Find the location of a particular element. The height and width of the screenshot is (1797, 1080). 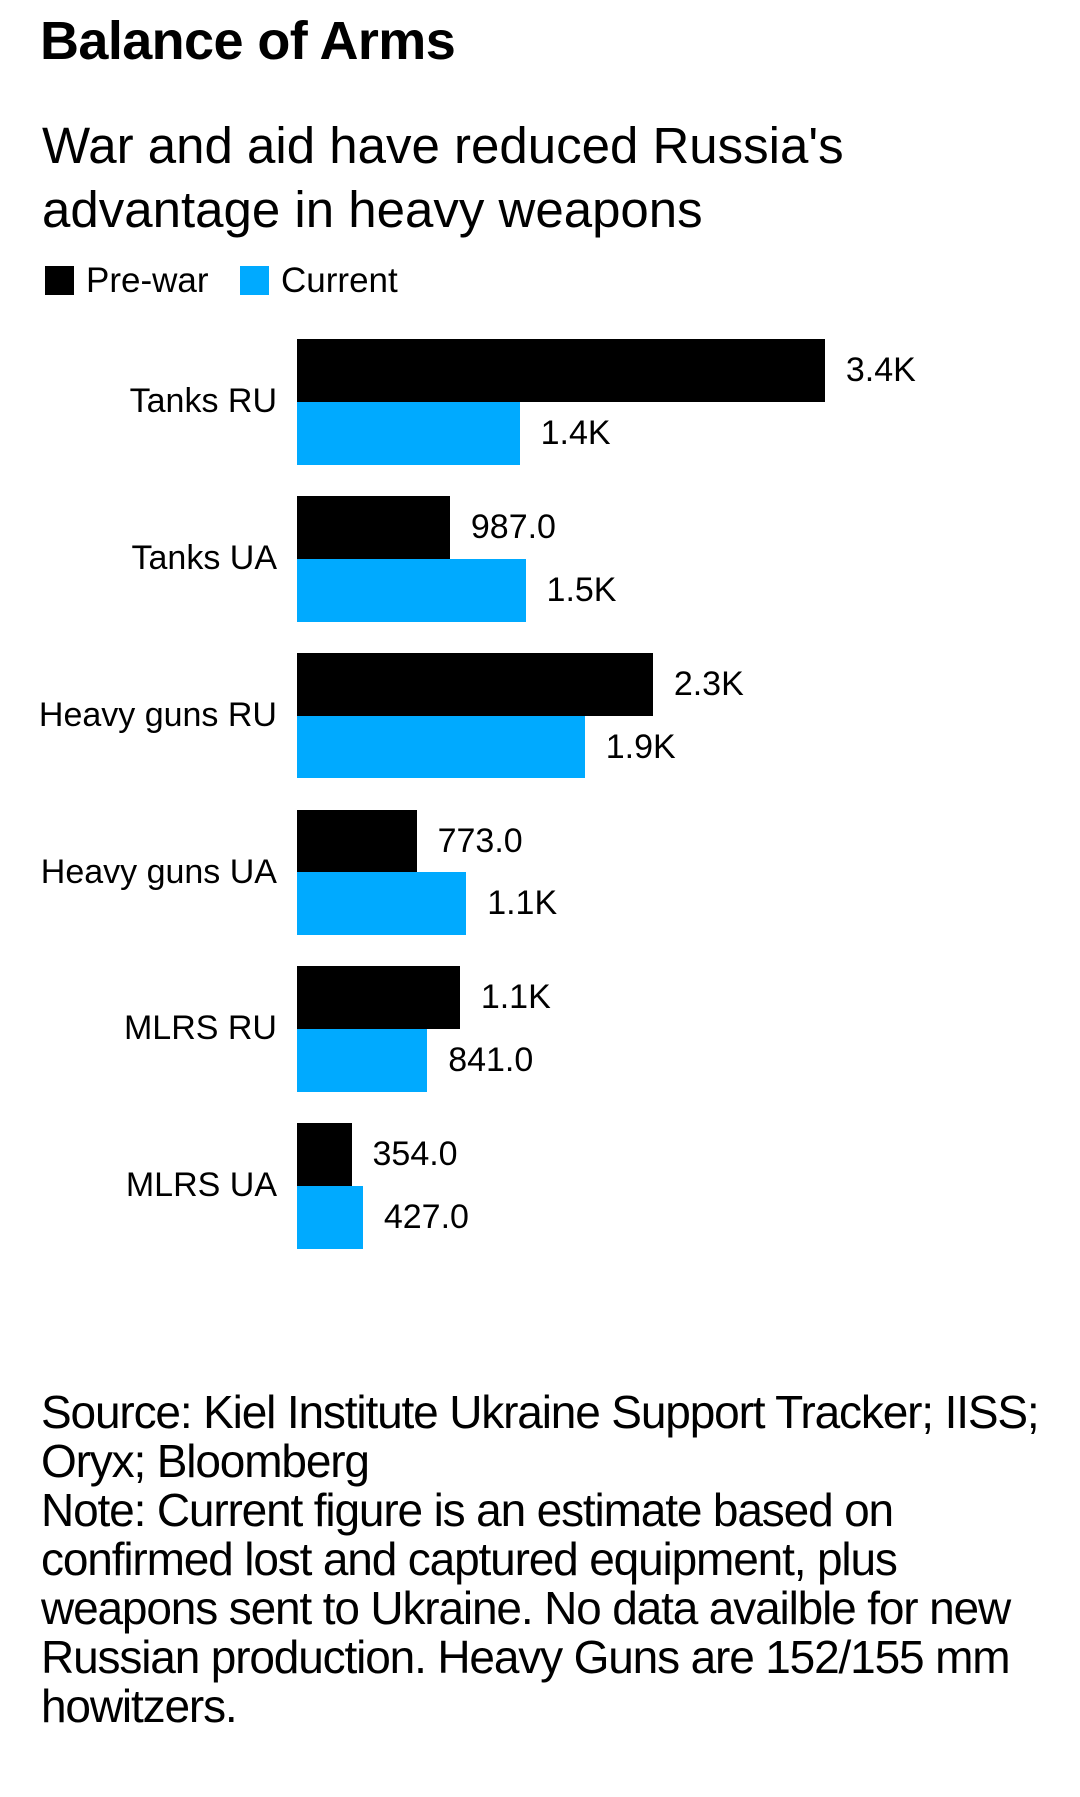

bar-group-tanks-ru: Tanks RU 3.4K 1.4K is located at coordinates (540, 402).